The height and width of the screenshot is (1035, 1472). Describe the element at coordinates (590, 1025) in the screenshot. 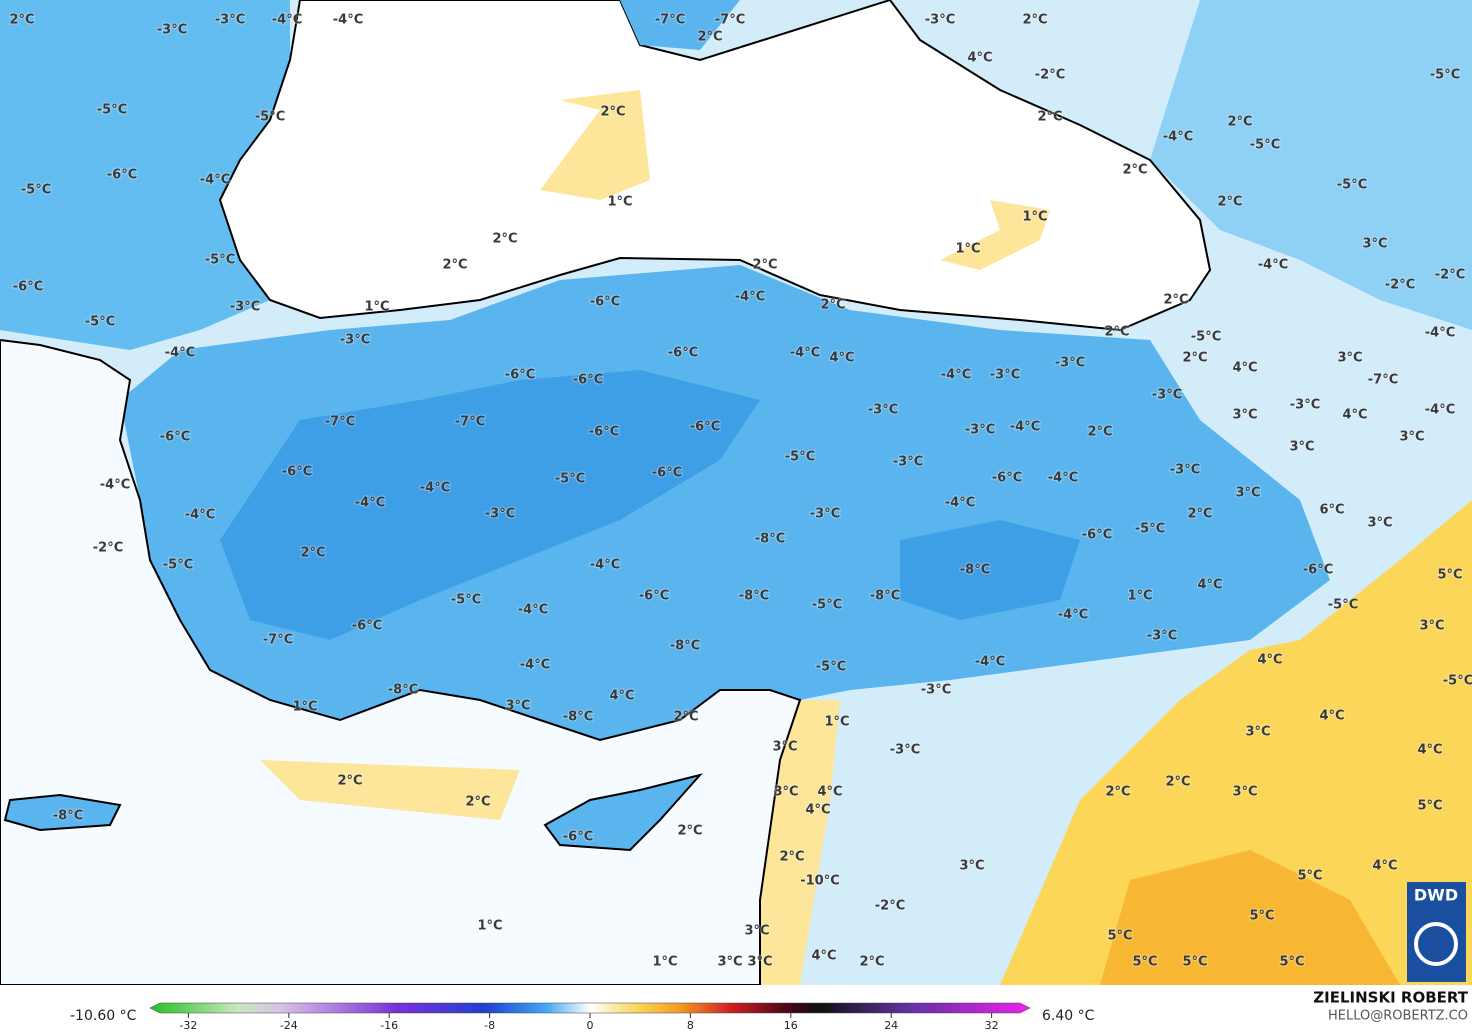

I see `colorbar-tick-label: 0` at that location.